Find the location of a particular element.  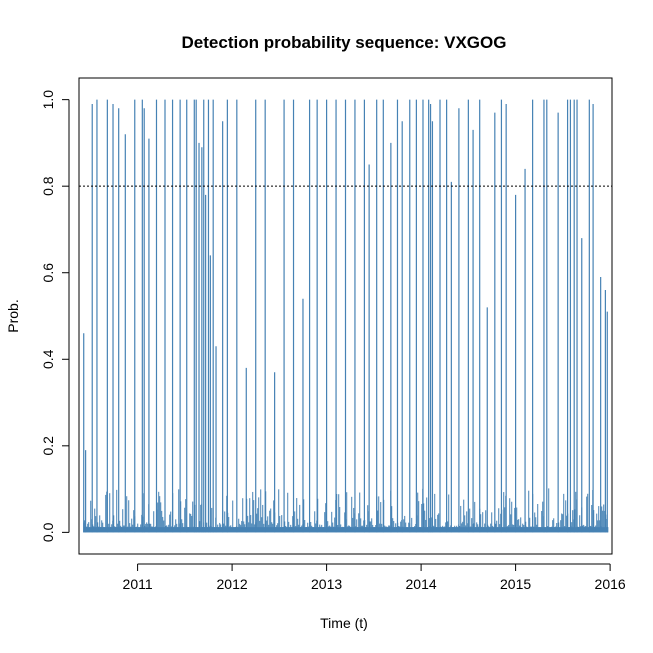

x-tick-label: 2013 is located at coordinates (326, 584).